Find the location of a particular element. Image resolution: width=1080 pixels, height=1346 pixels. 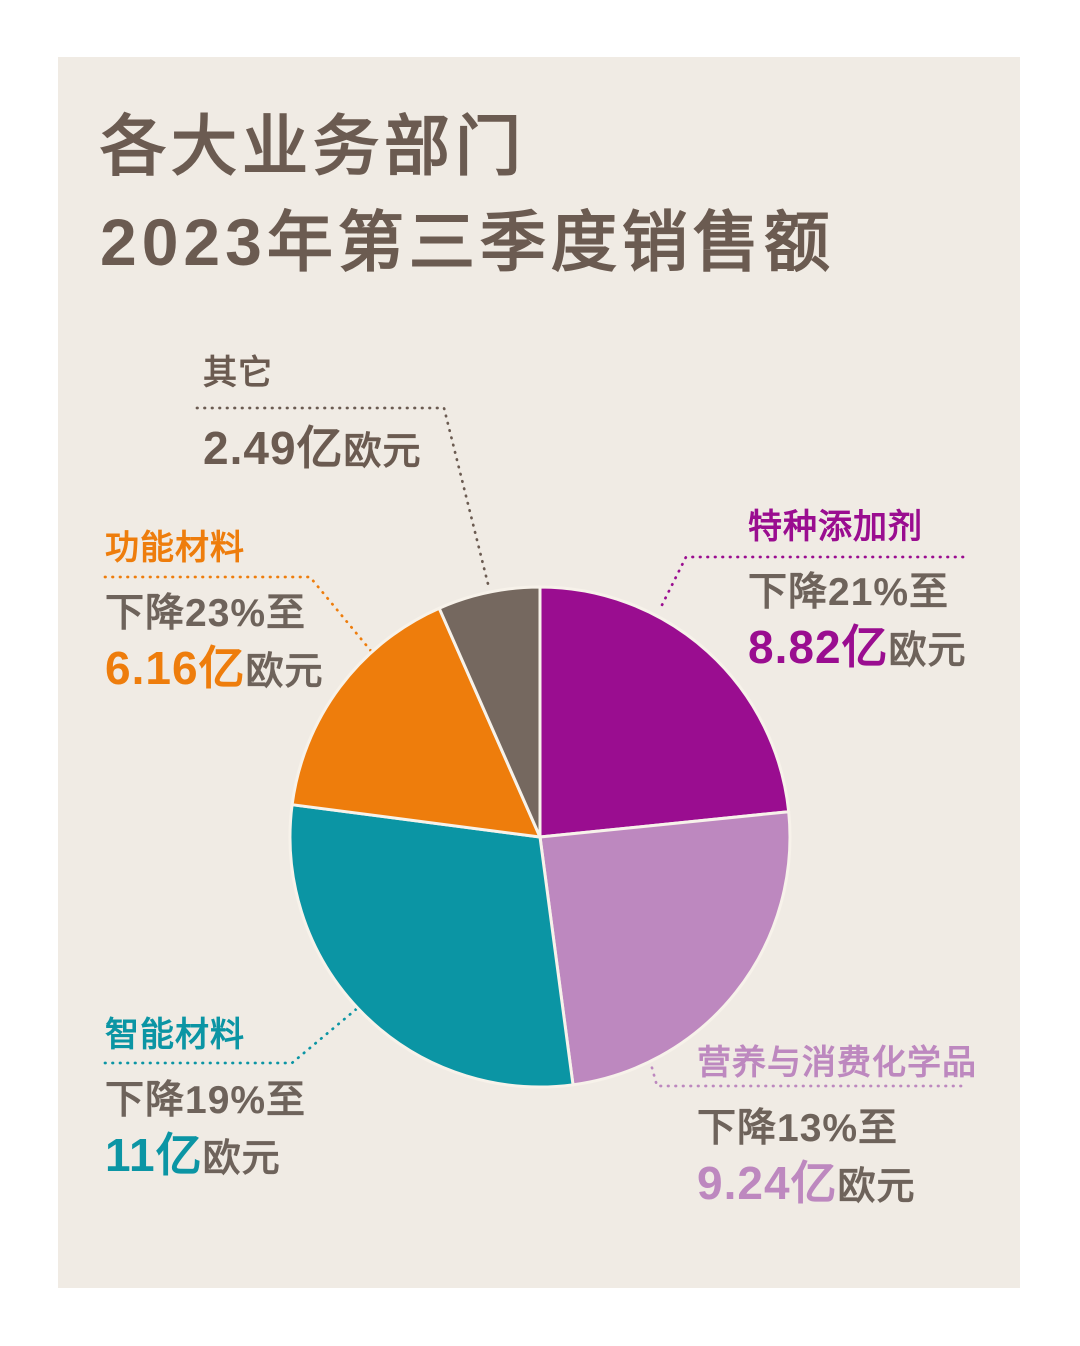

chart-title-line2: 2023年第三季度销售额 is located at coordinates (467, 242).